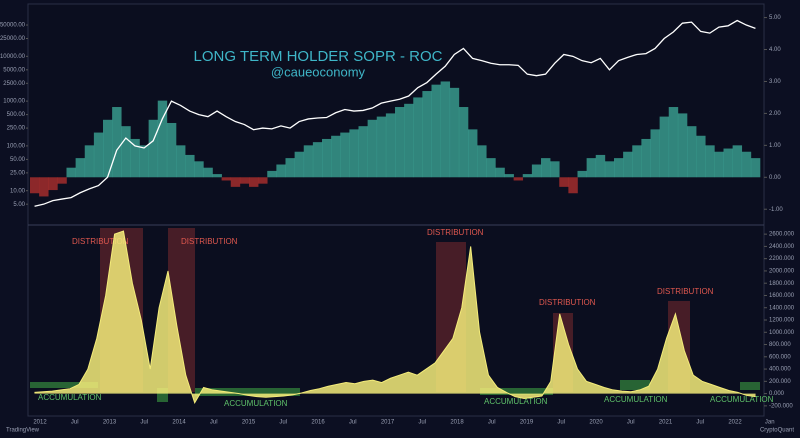  What do you see at coordinates (18, 160) in the screenshot?
I see `y-tick-label: 50.00` at bounding box center [18, 160].